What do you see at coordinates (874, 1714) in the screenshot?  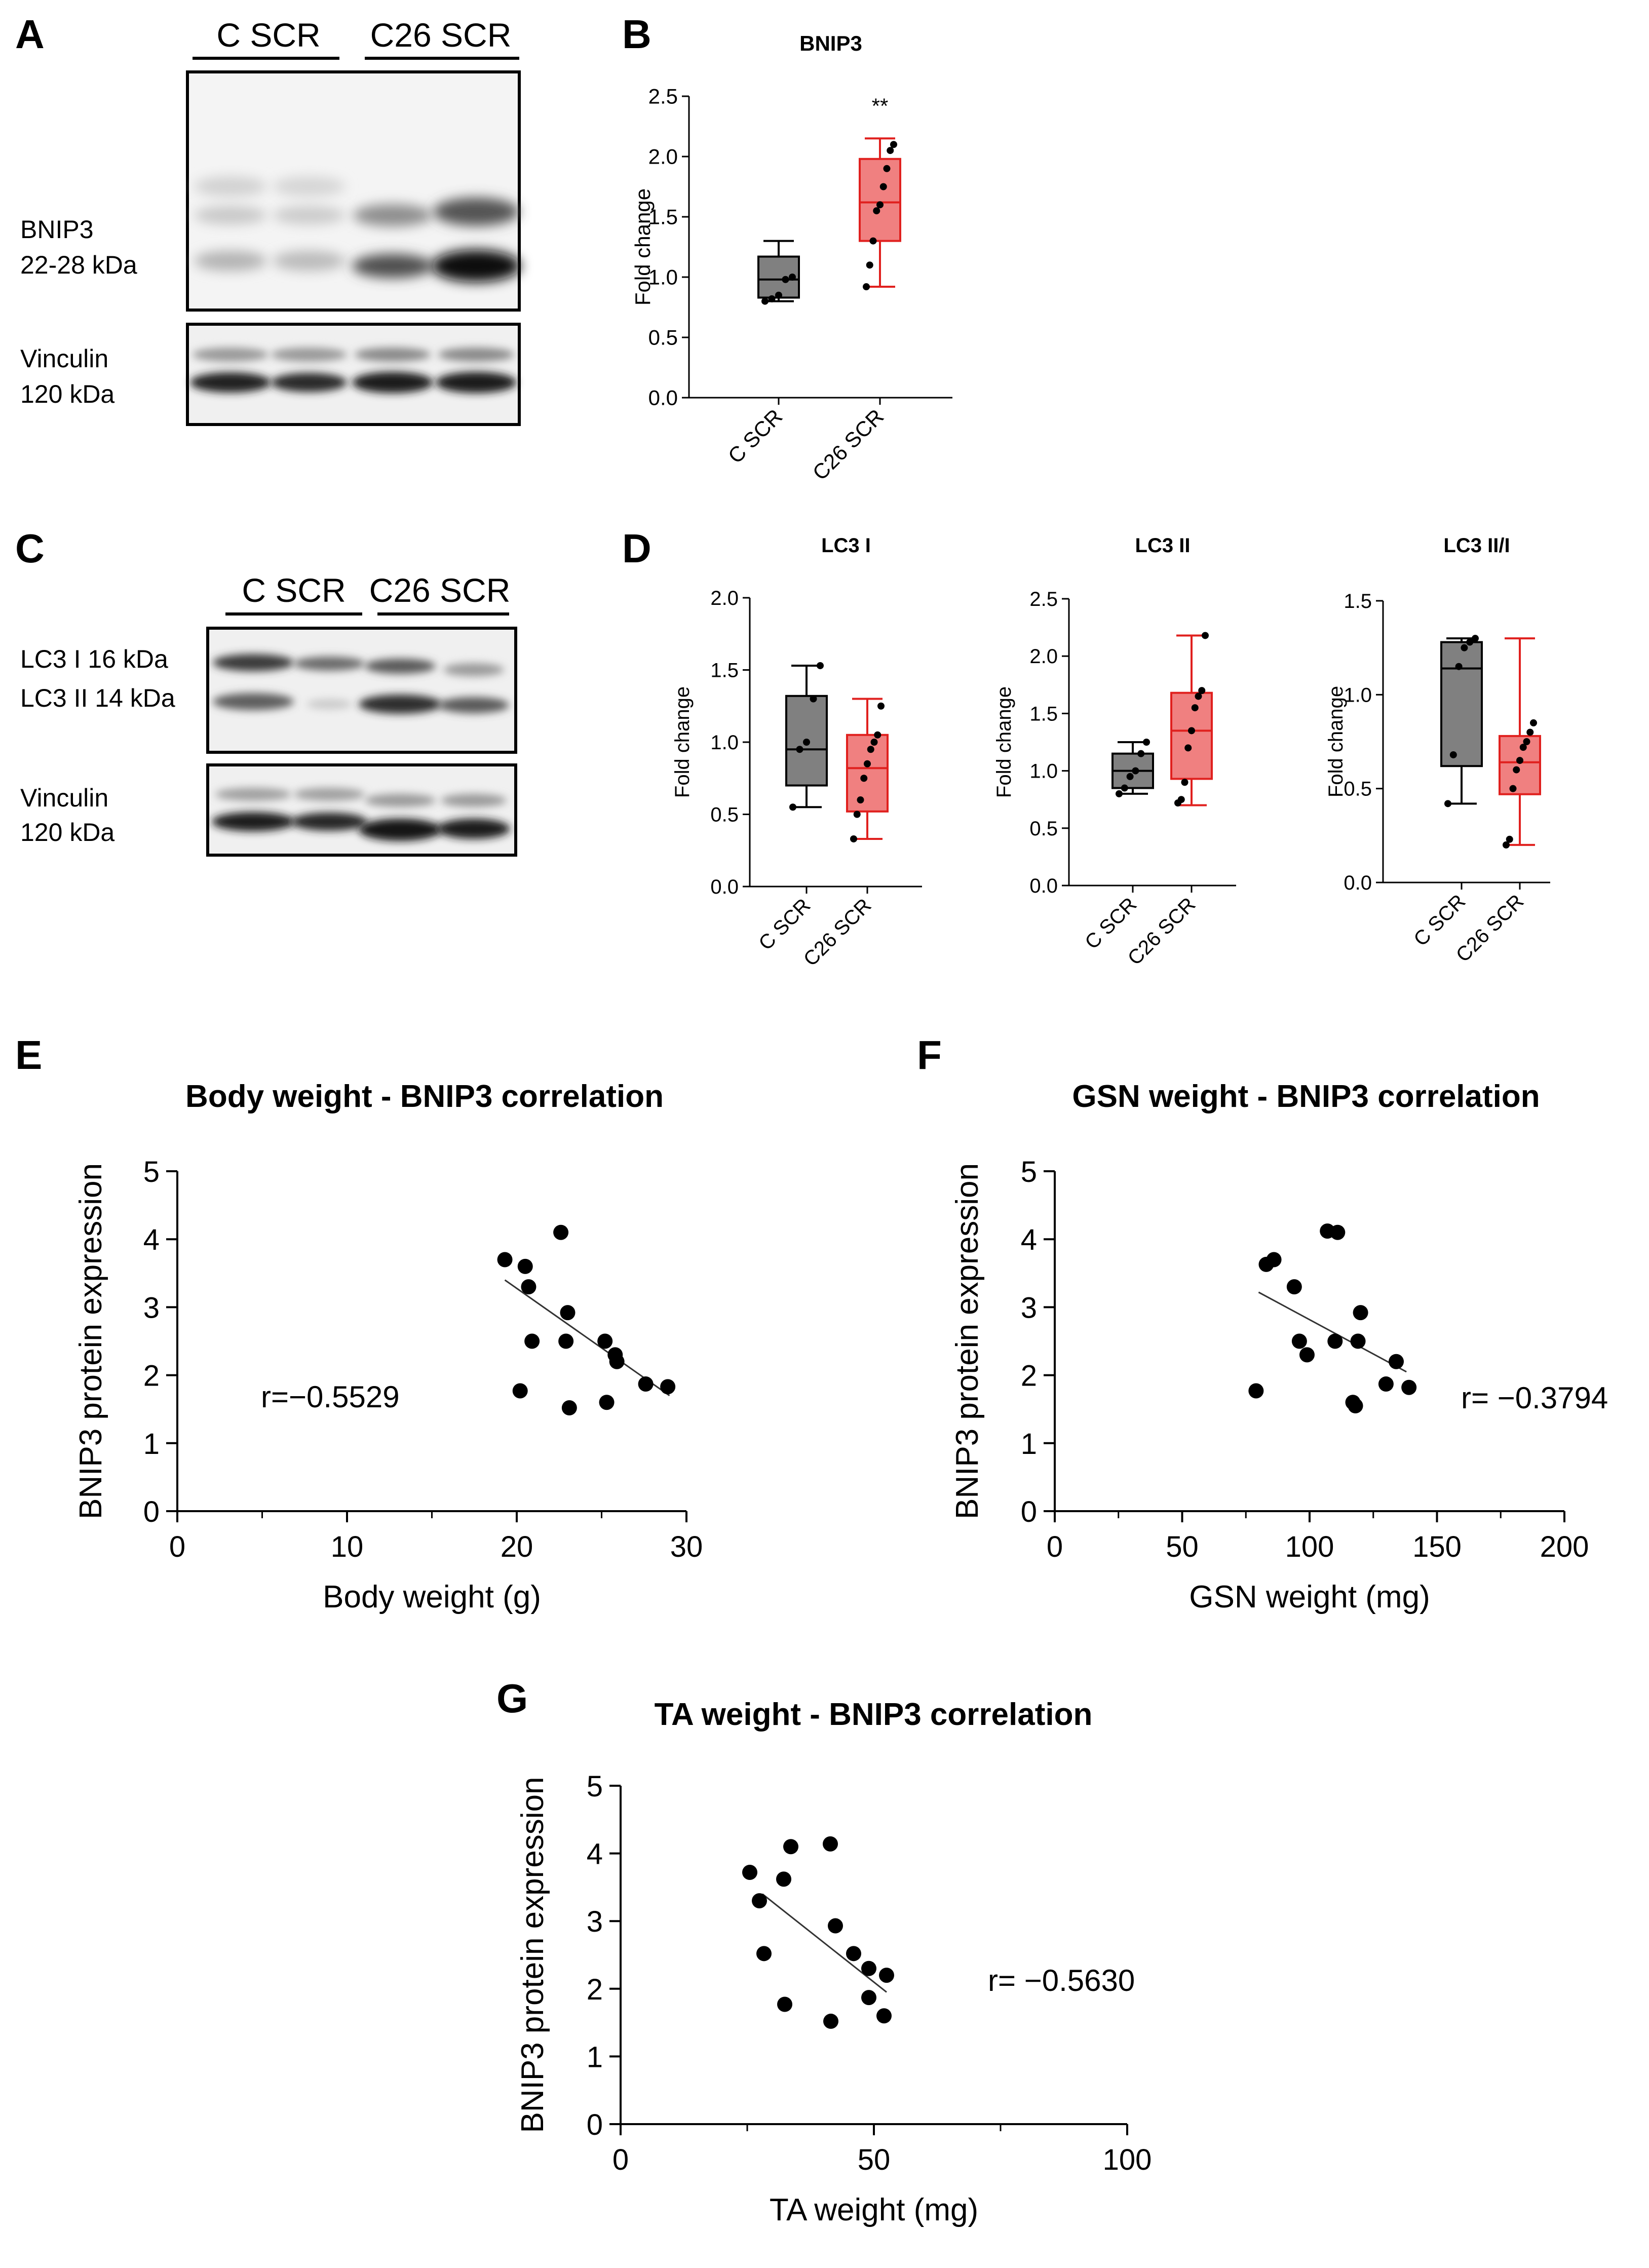 I see `chart-title: TA weight - BNIP3 correlation` at bounding box center [874, 1714].